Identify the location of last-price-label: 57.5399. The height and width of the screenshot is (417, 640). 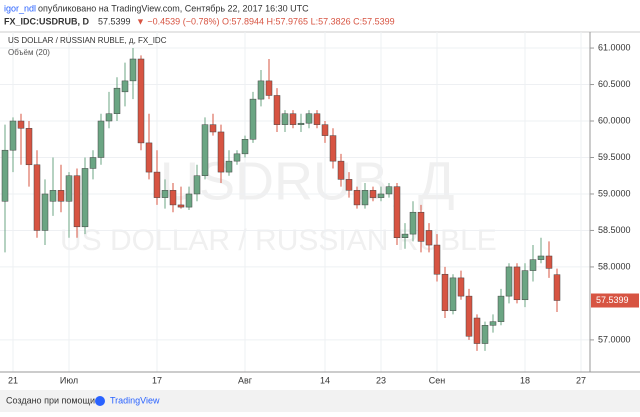
(612, 300).